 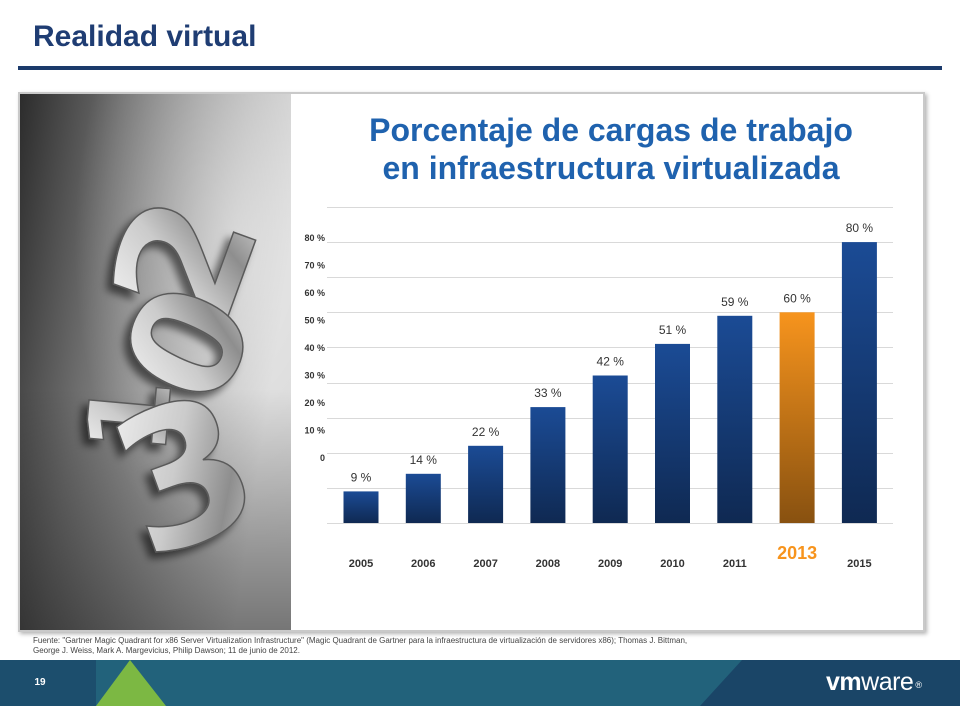 I want to click on y-tick-label: 60 %, so click(x=314, y=293).